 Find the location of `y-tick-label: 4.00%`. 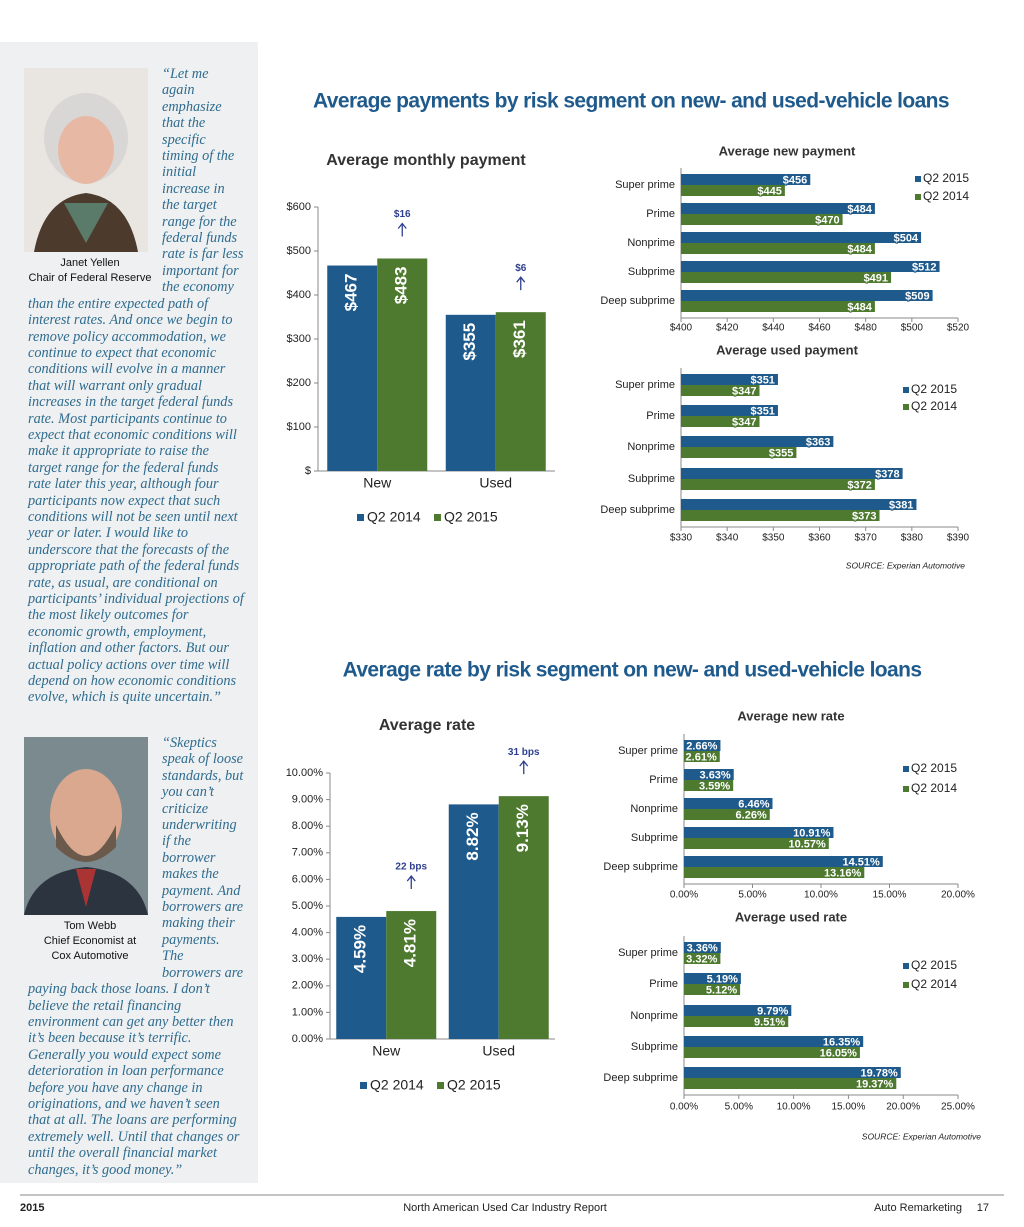

y-tick-label: 4.00% is located at coordinates (307, 933).